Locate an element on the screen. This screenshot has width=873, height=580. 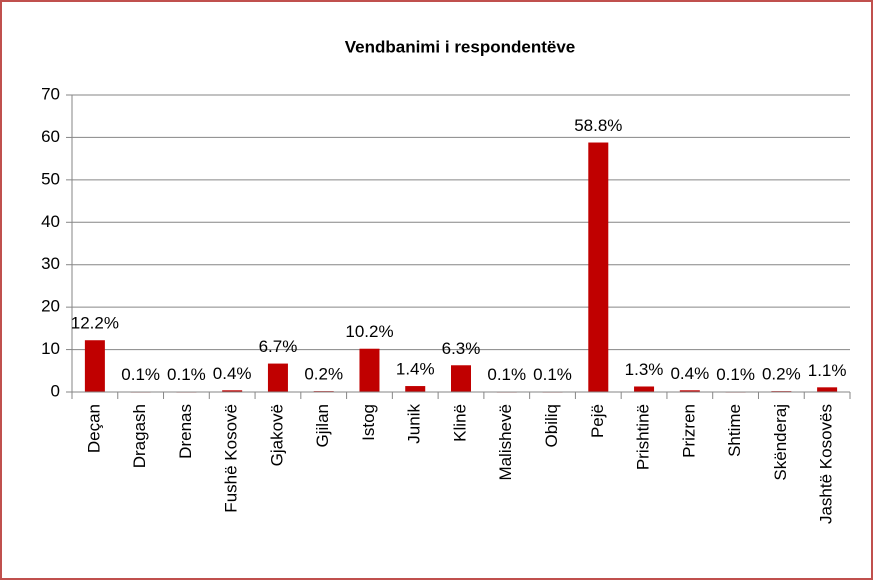
y-tick-label: 20 is located at coordinates (50, 306).